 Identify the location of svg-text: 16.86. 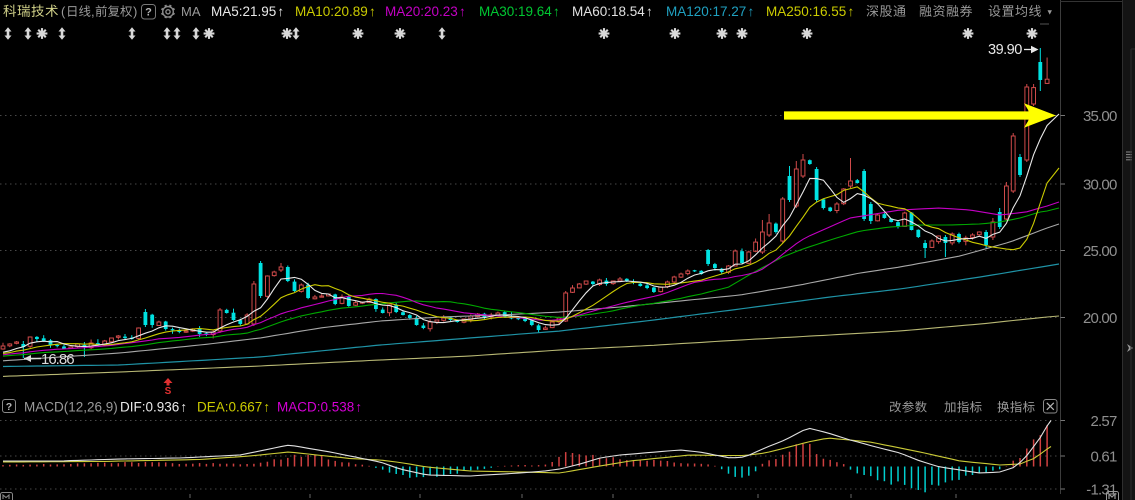
(57, 359).